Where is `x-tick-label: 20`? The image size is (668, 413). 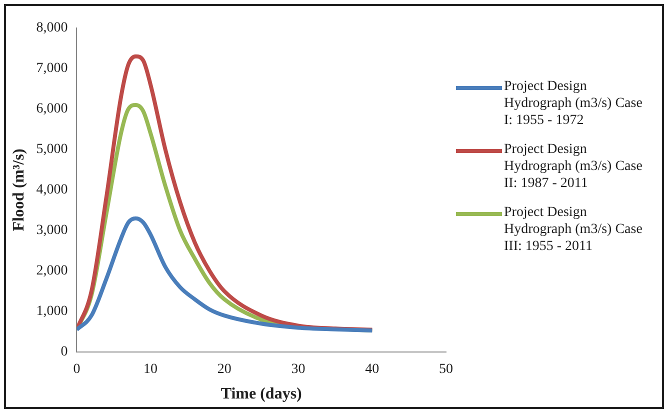 x-tick-label: 20 is located at coordinates (224, 370).